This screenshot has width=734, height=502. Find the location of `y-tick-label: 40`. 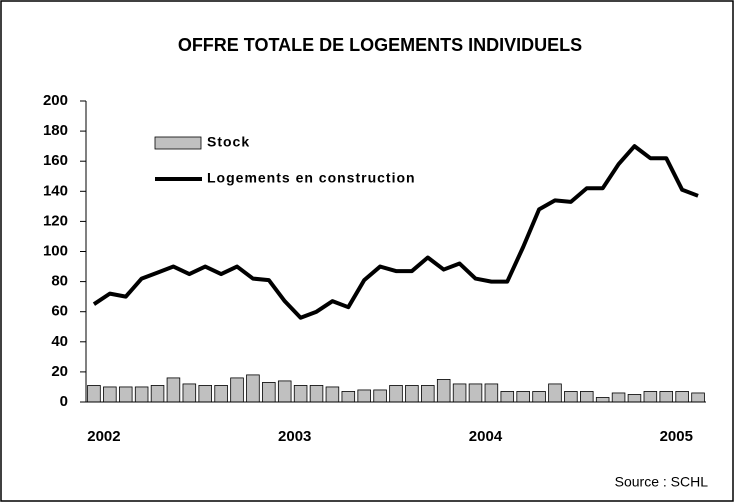

y-tick-label: 40 is located at coordinates (59, 341).